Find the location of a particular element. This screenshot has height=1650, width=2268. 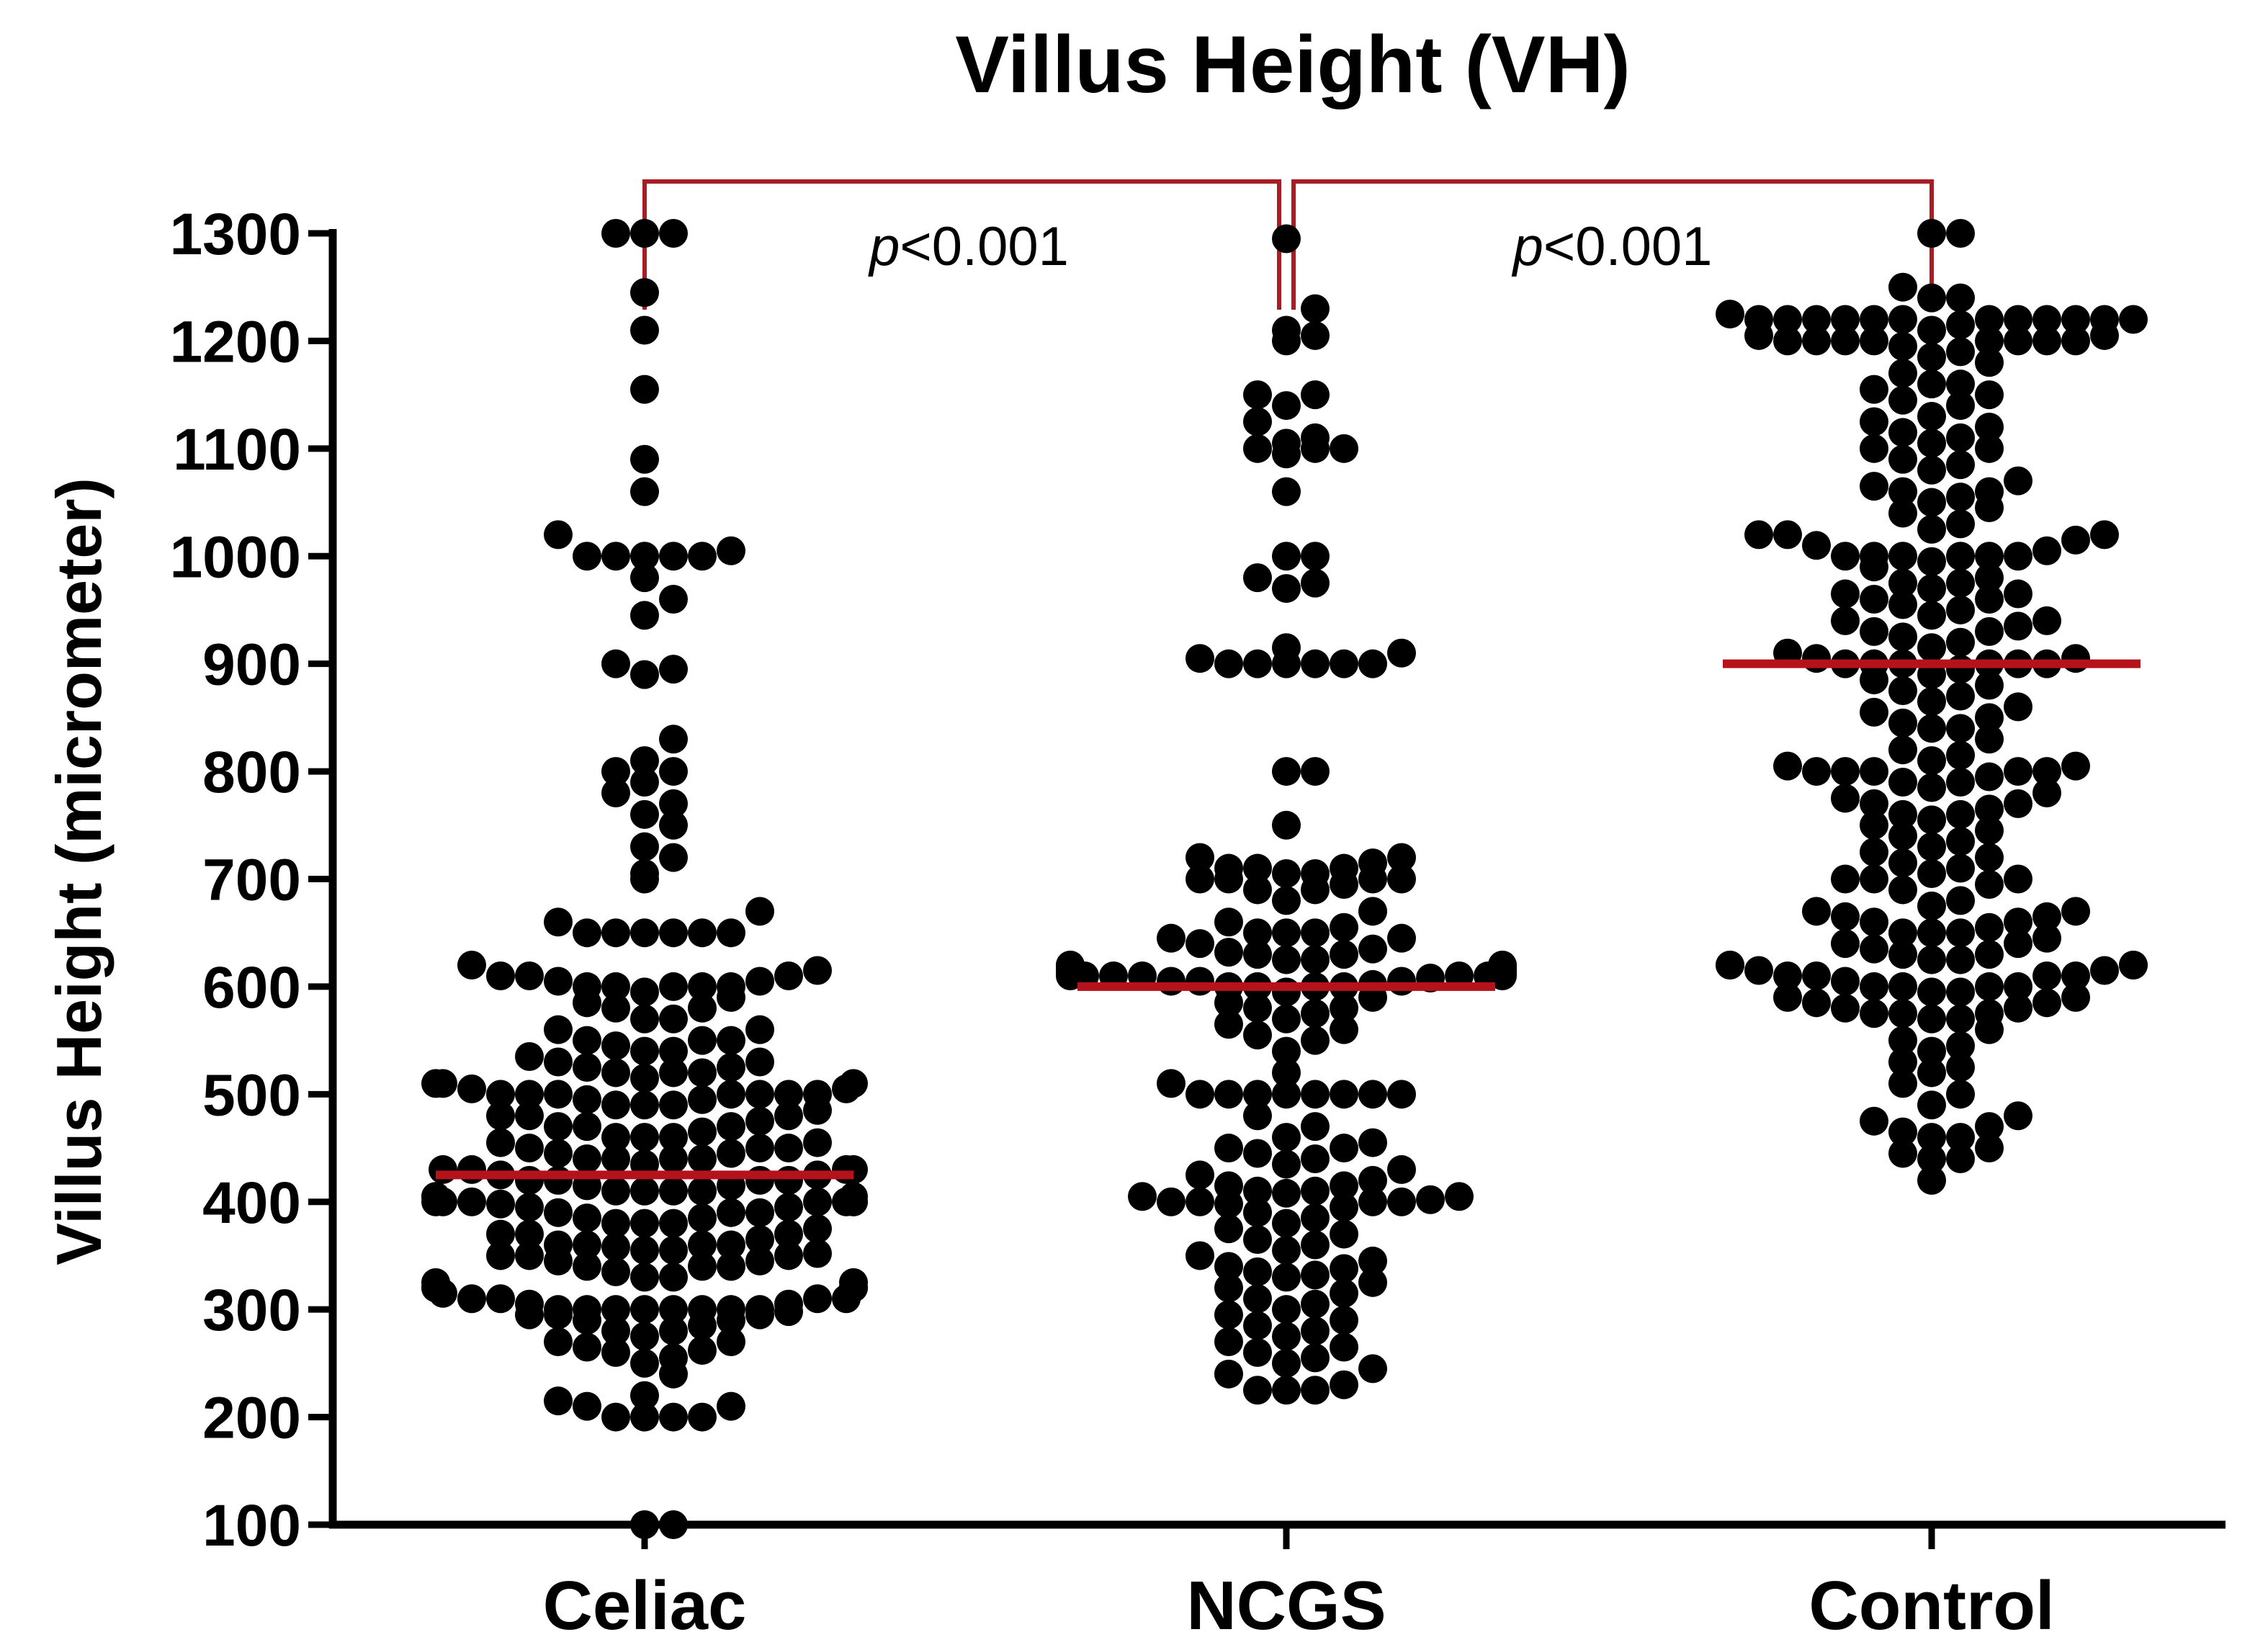

y-tick-label: 200 is located at coordinates (252, 1418).